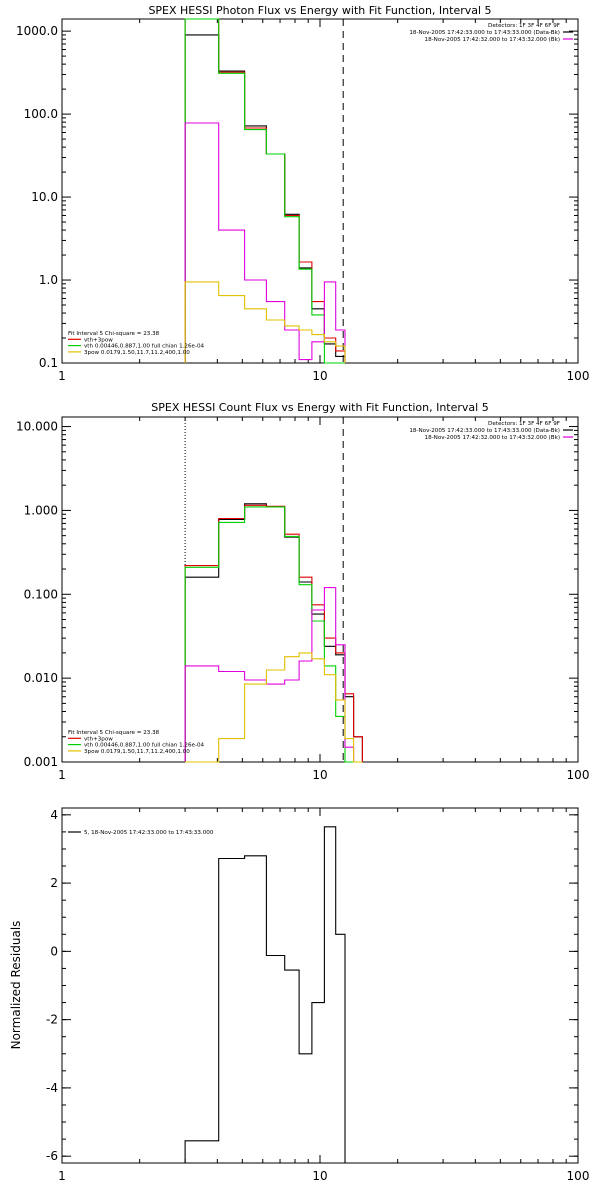 The height and width of the screenshot is (1200, 600). Describe the element at coordinates (37, 427) in the screenshot. I see `y-tick-label: 10.000` at that location.